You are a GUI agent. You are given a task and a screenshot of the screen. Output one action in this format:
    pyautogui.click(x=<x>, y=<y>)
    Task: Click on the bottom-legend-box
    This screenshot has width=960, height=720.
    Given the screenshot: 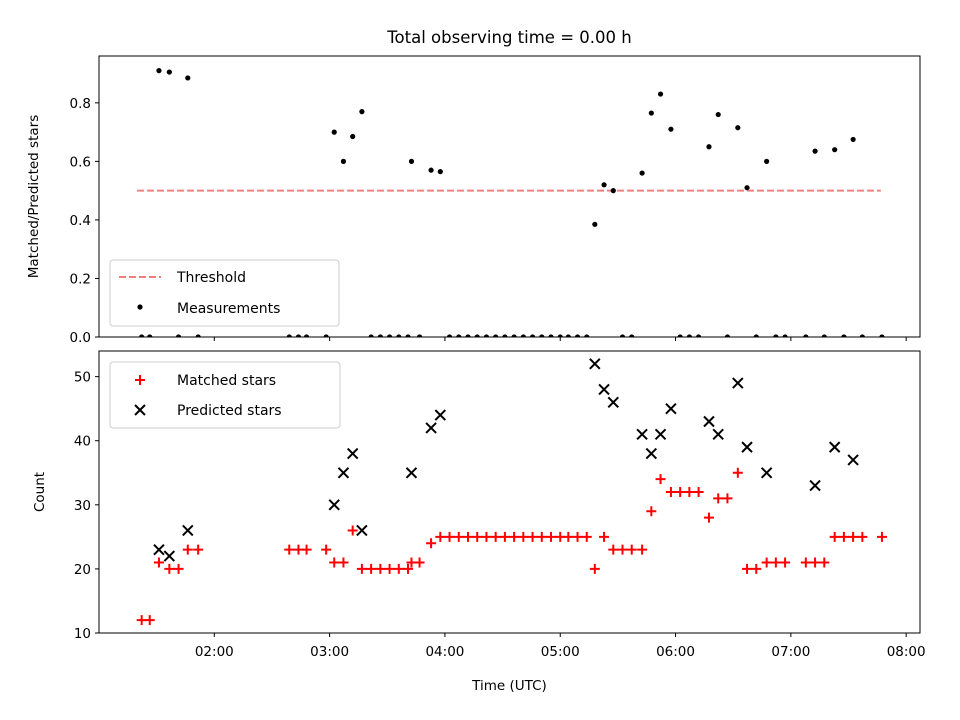 What is the action you would take?
    pyautogui.click(x=225, y=395)
    